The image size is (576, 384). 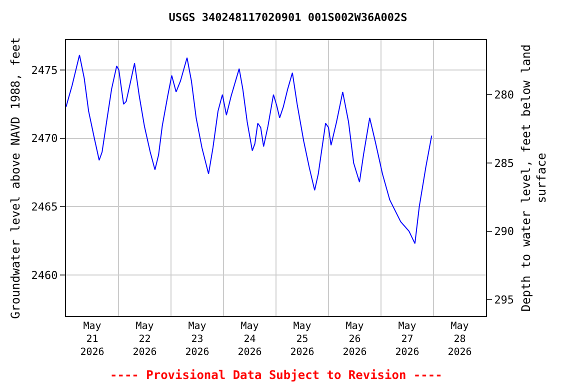 I want to click on y-axis-title: Groundwater level above NAVD 1988, feet, so click(x=15, y=178).